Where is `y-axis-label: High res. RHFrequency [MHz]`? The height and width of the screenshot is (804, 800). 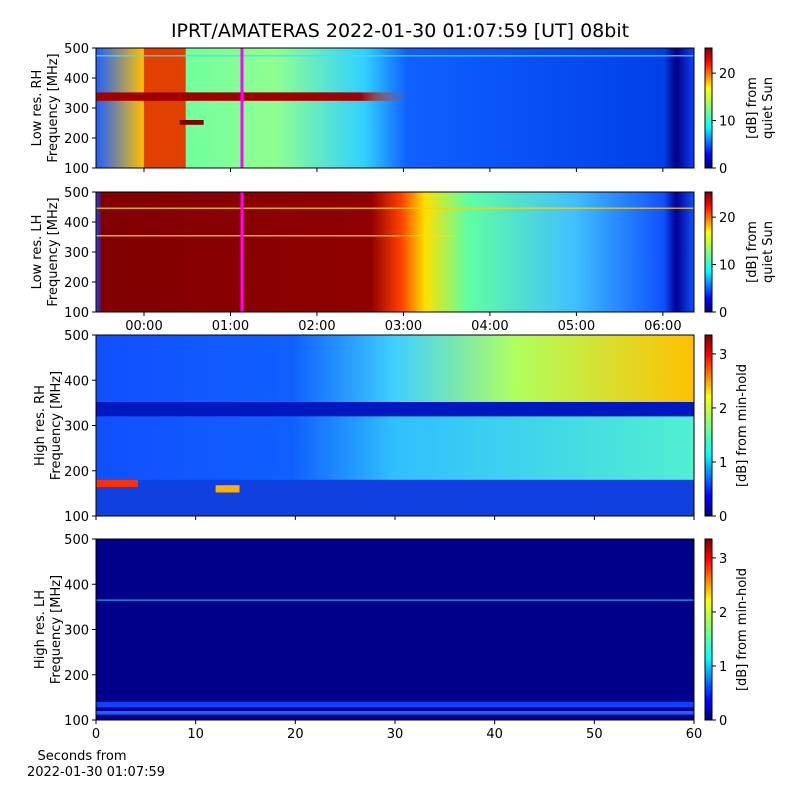
y-axis-label: High res. RHFrequency [MHz] is located at coordinates (48, 425).